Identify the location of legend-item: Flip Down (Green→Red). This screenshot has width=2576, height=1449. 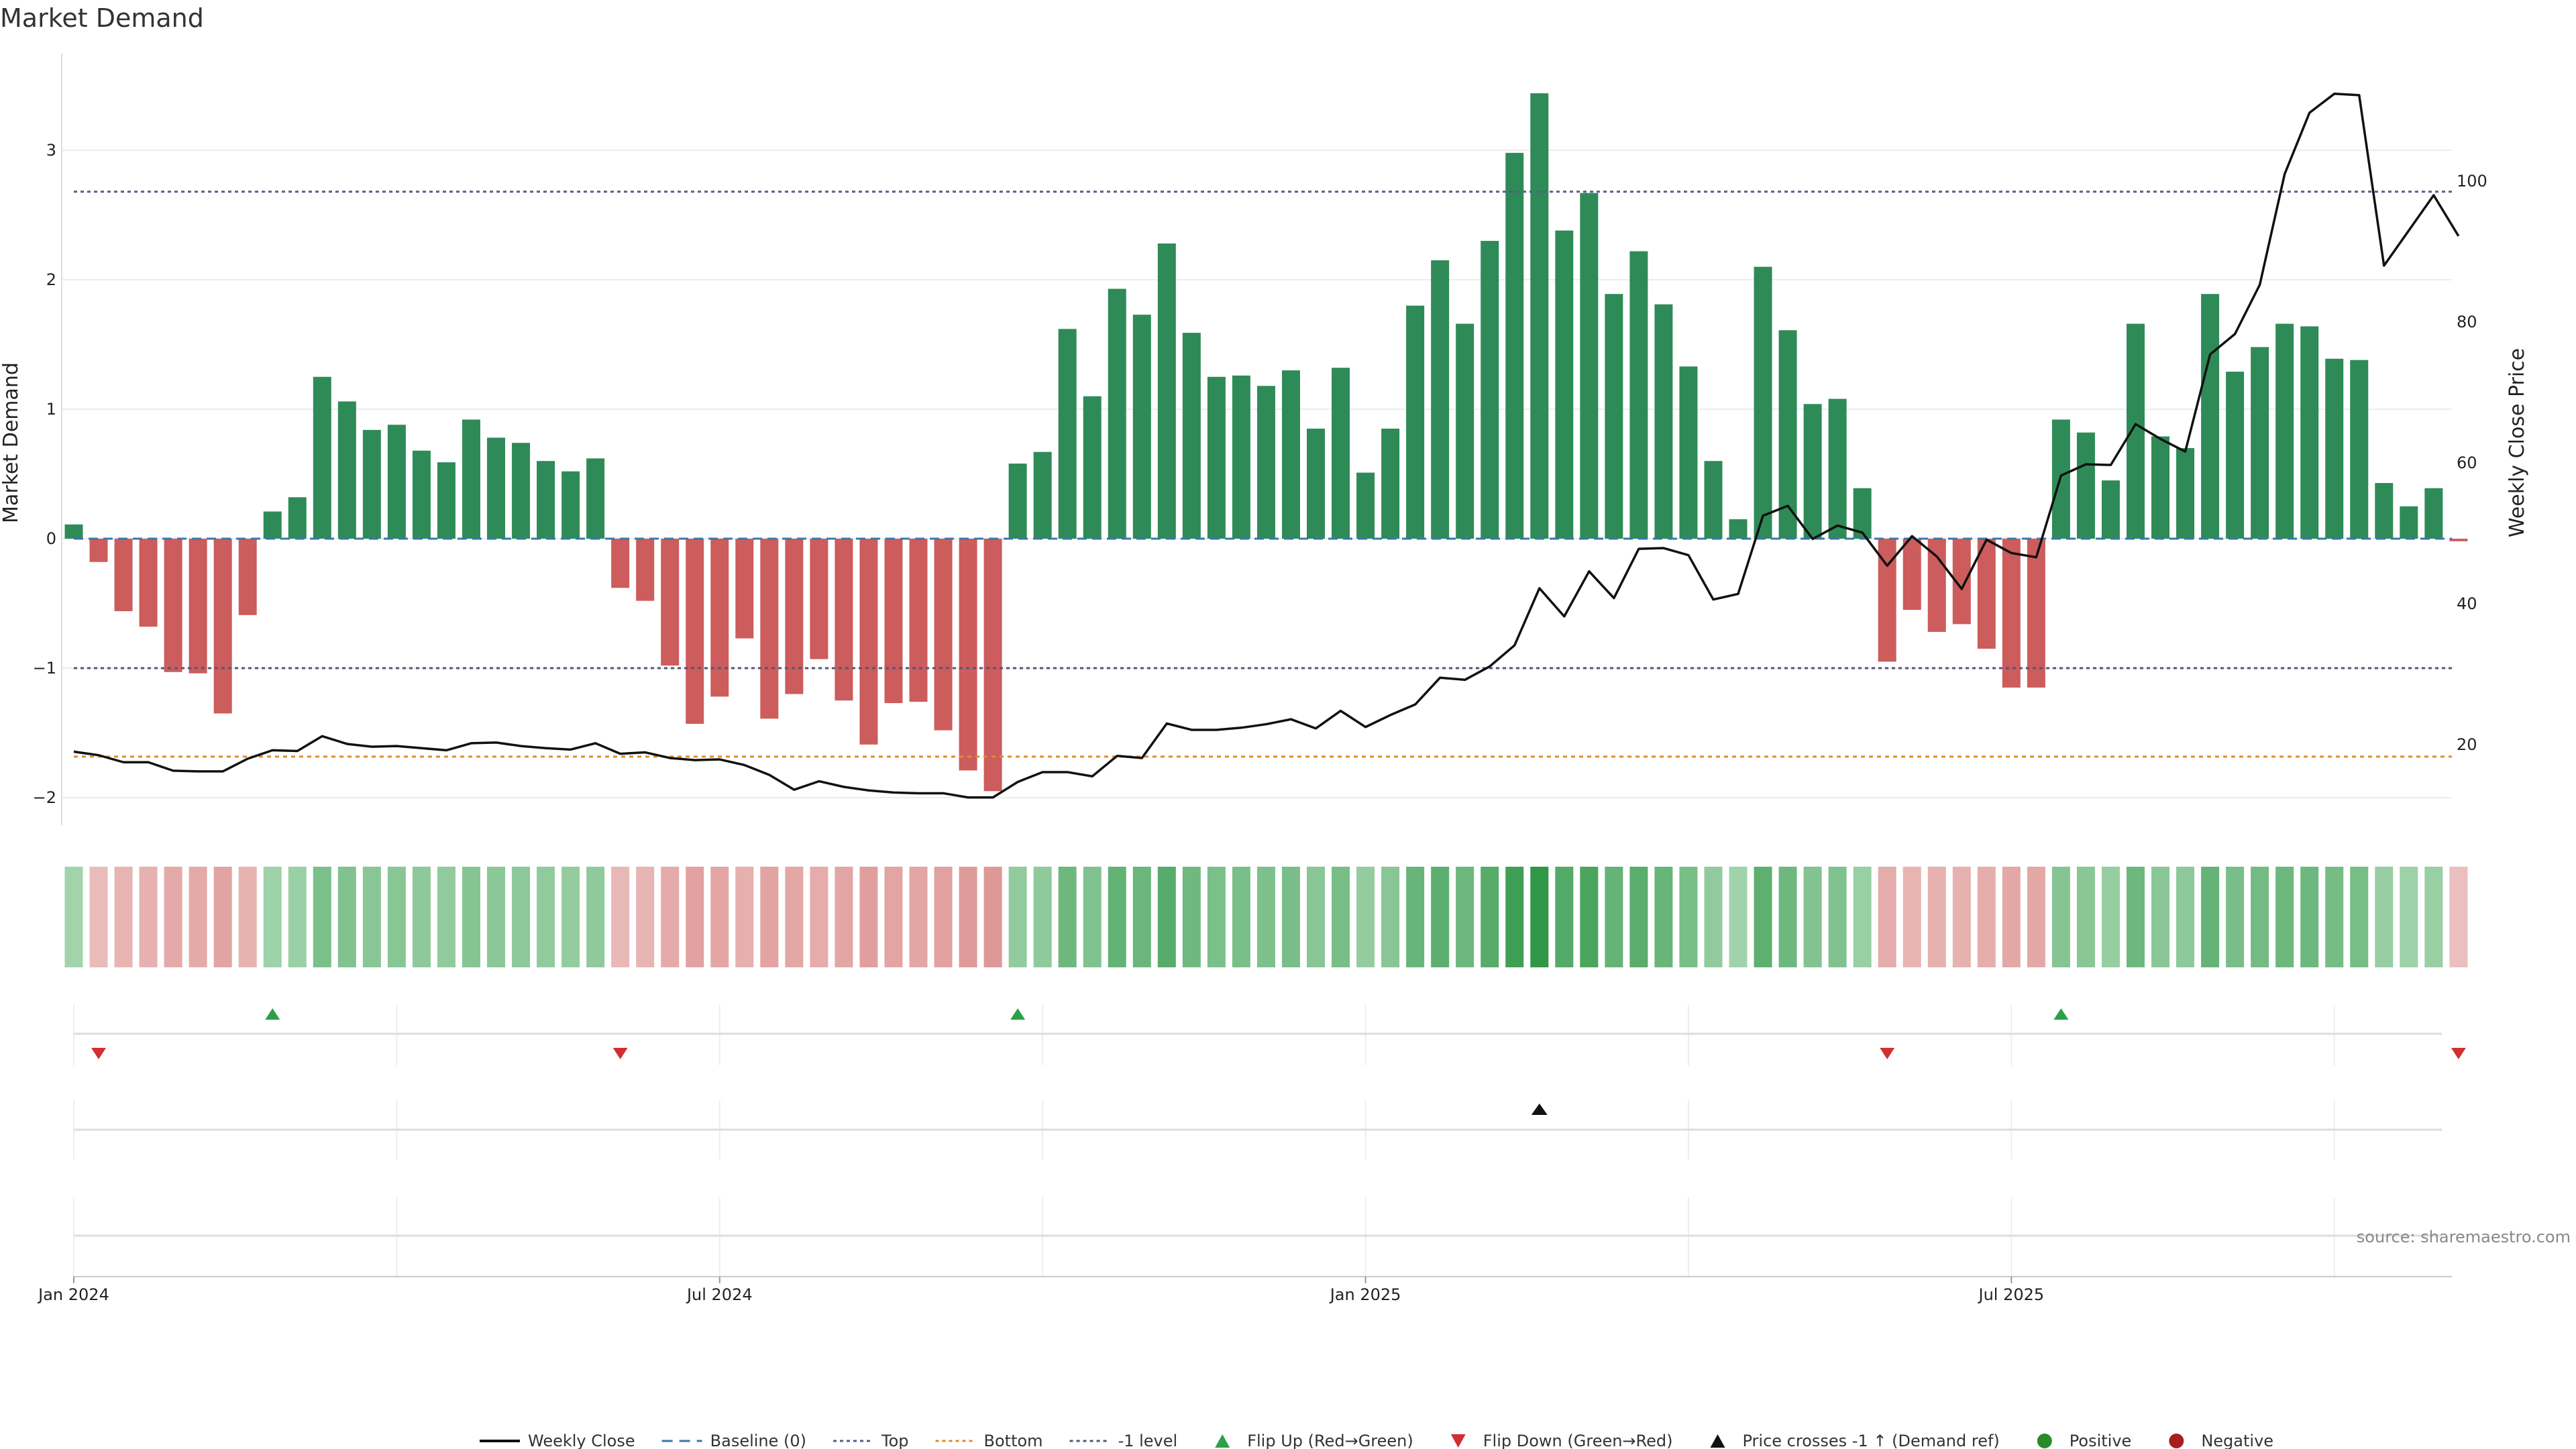
(1561, 1440).